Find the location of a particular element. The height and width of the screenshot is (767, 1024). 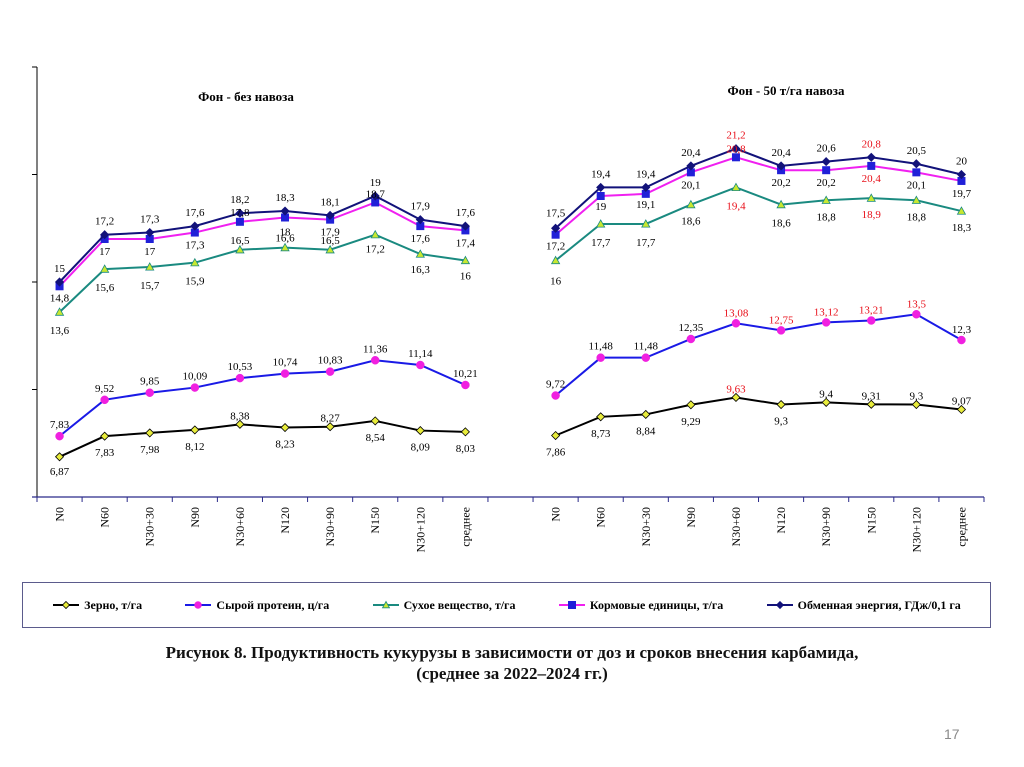

series-feed is located at coordinates (758, 196).